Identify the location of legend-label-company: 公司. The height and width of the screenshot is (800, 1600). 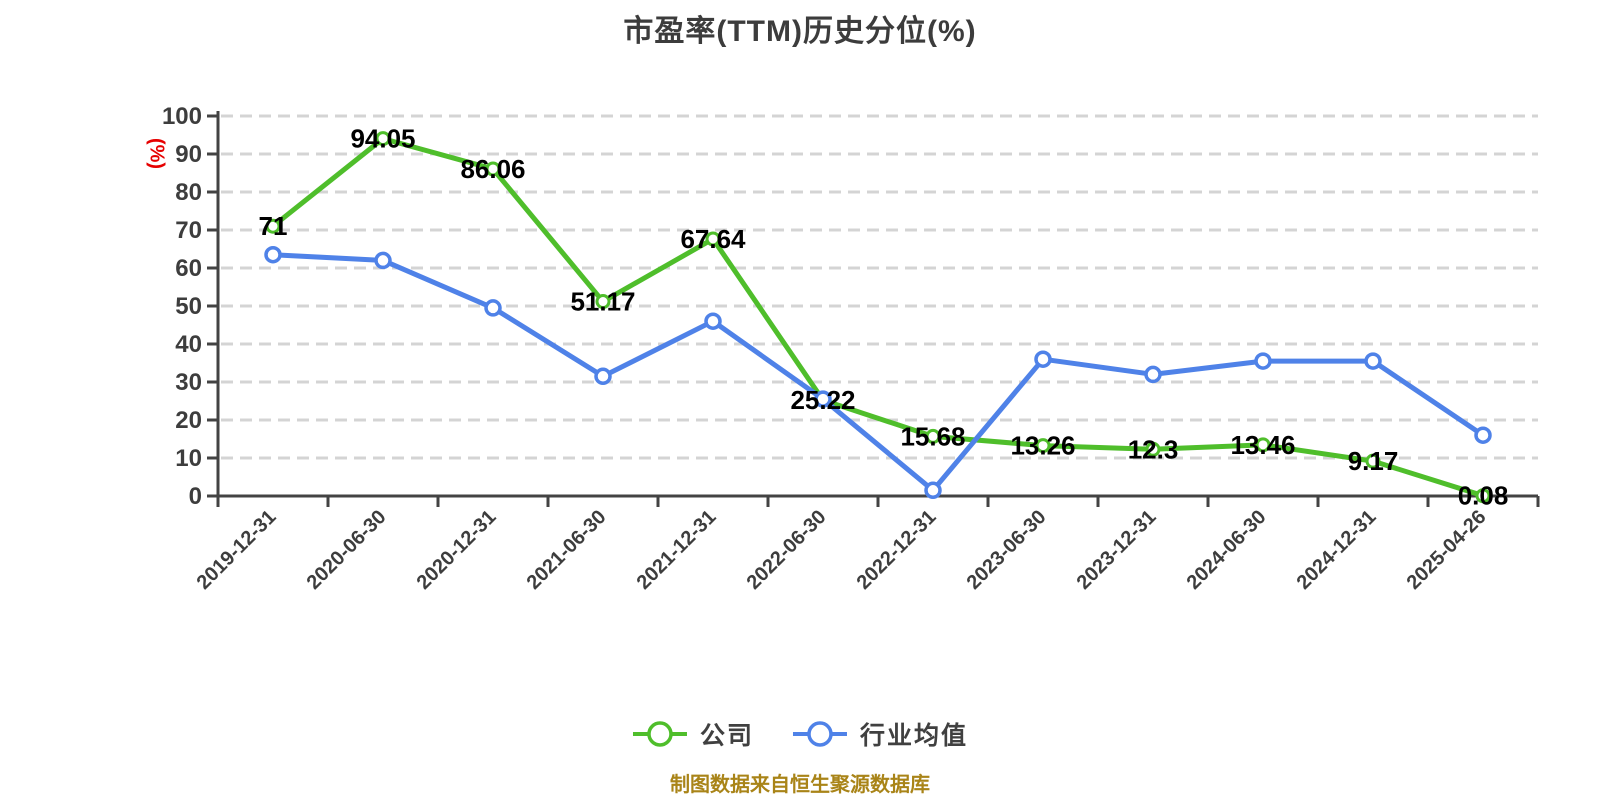
(726, 736).